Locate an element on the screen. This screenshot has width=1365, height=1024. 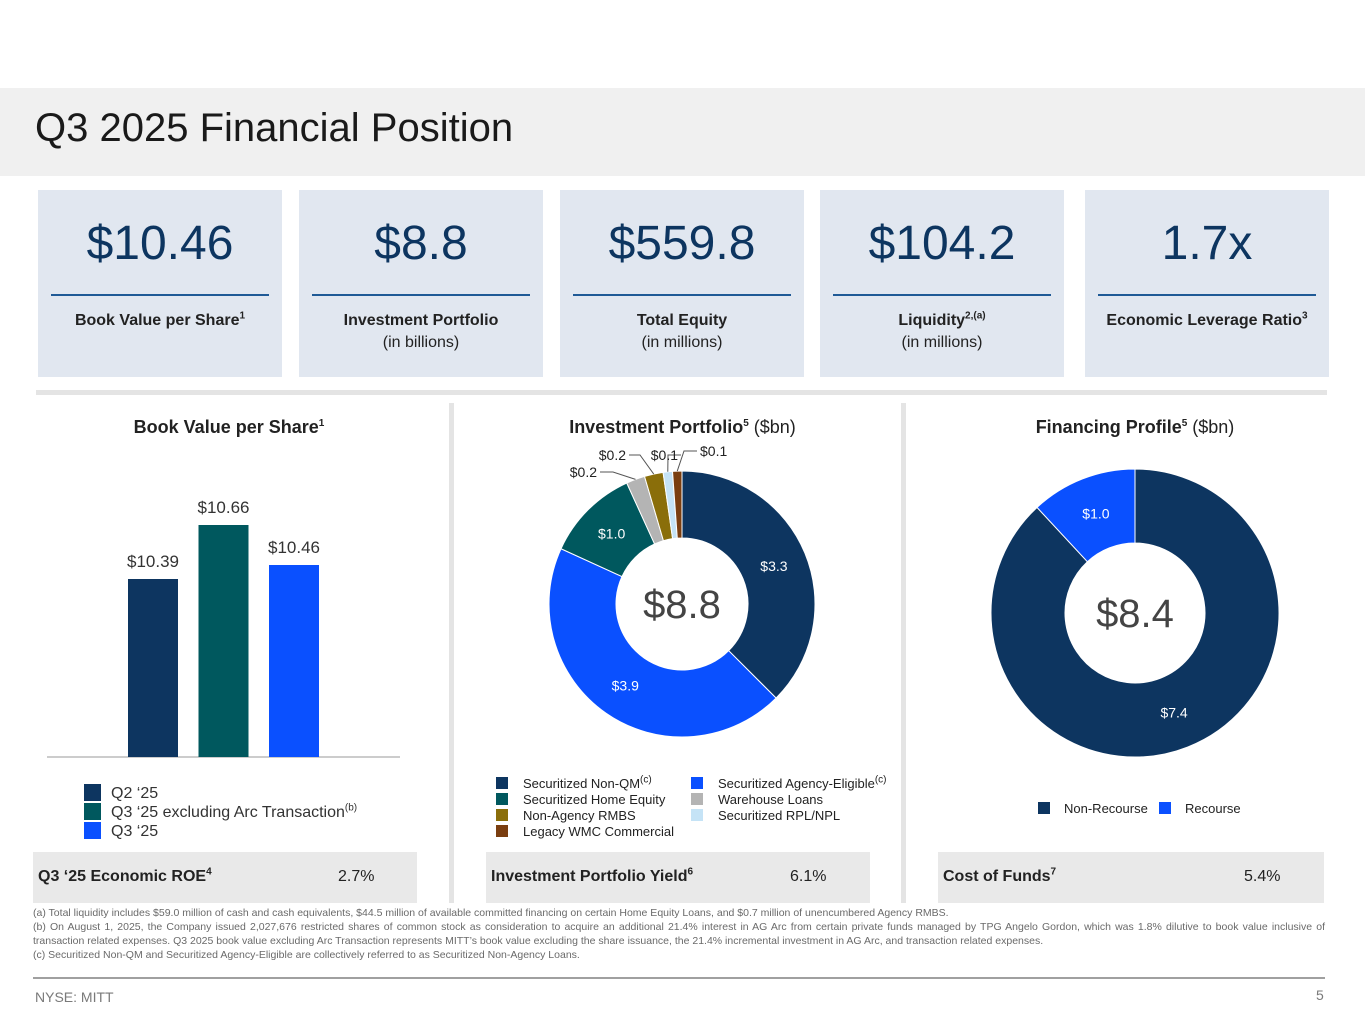
portfolio-legend-item: Securitized RPL/NPL is located at coordinates (765, 815).